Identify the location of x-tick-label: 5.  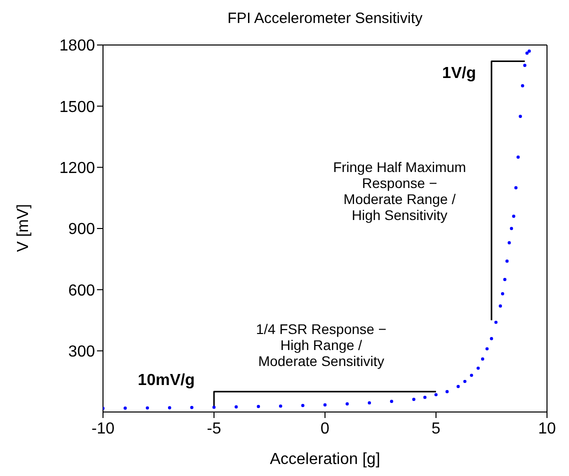
(436, 429).